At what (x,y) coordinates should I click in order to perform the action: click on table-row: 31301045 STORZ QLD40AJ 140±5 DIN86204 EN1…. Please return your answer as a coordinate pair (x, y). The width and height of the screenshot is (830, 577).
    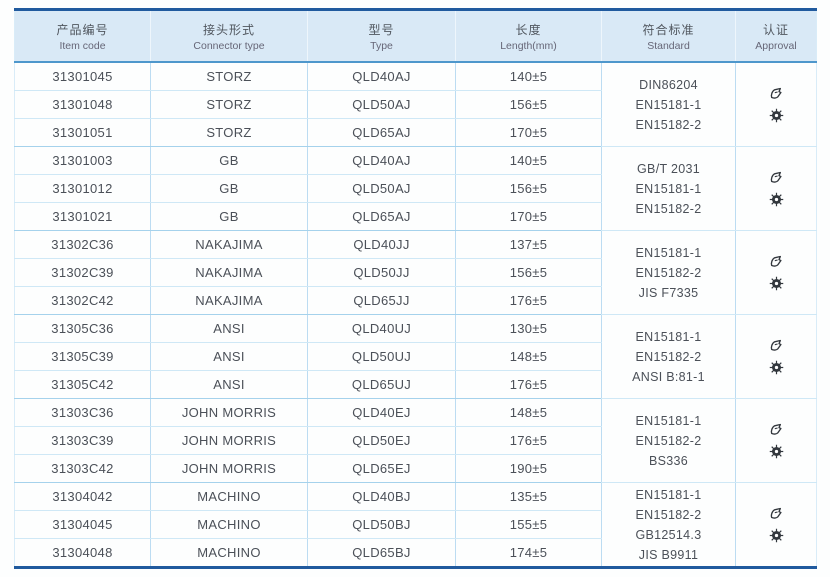
    Looking at the image, I should click on (415, 104).